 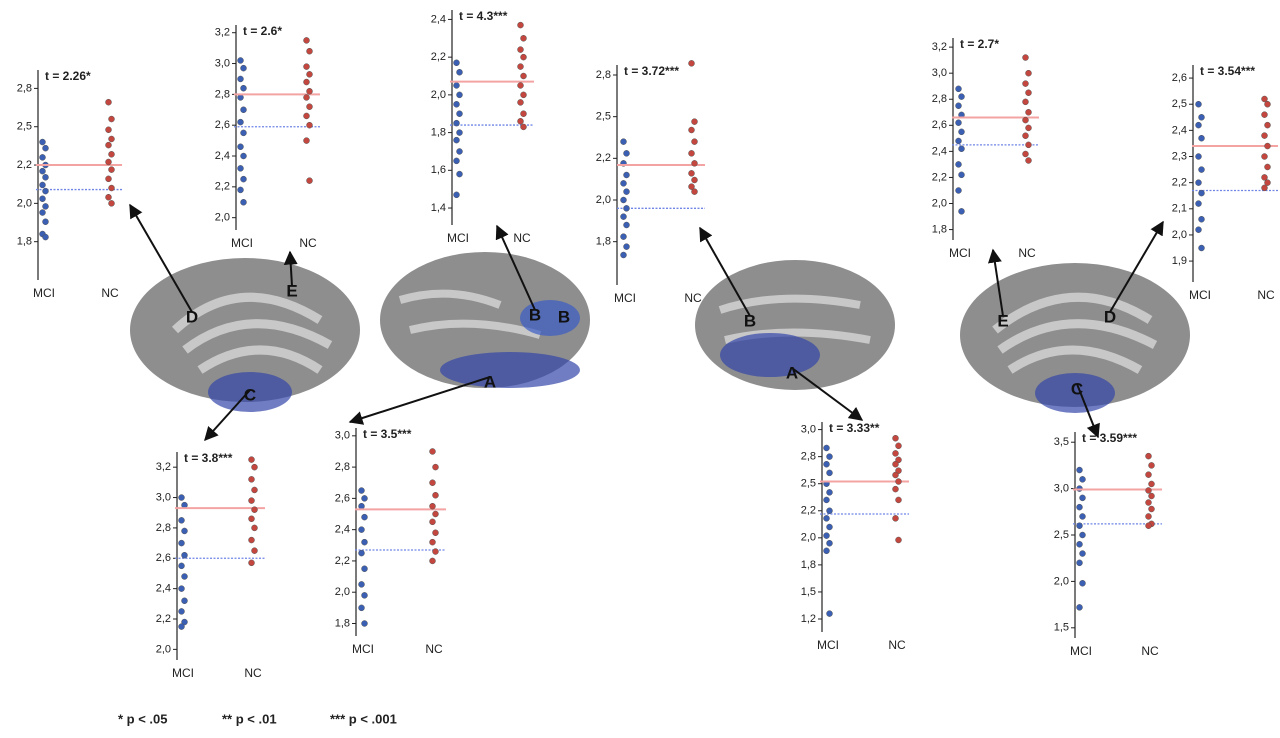 What do you see at coordinates (1061, 442) in the screenshot?
I see `y-tick-label: 3,5` at bounding box center [1061, 442].